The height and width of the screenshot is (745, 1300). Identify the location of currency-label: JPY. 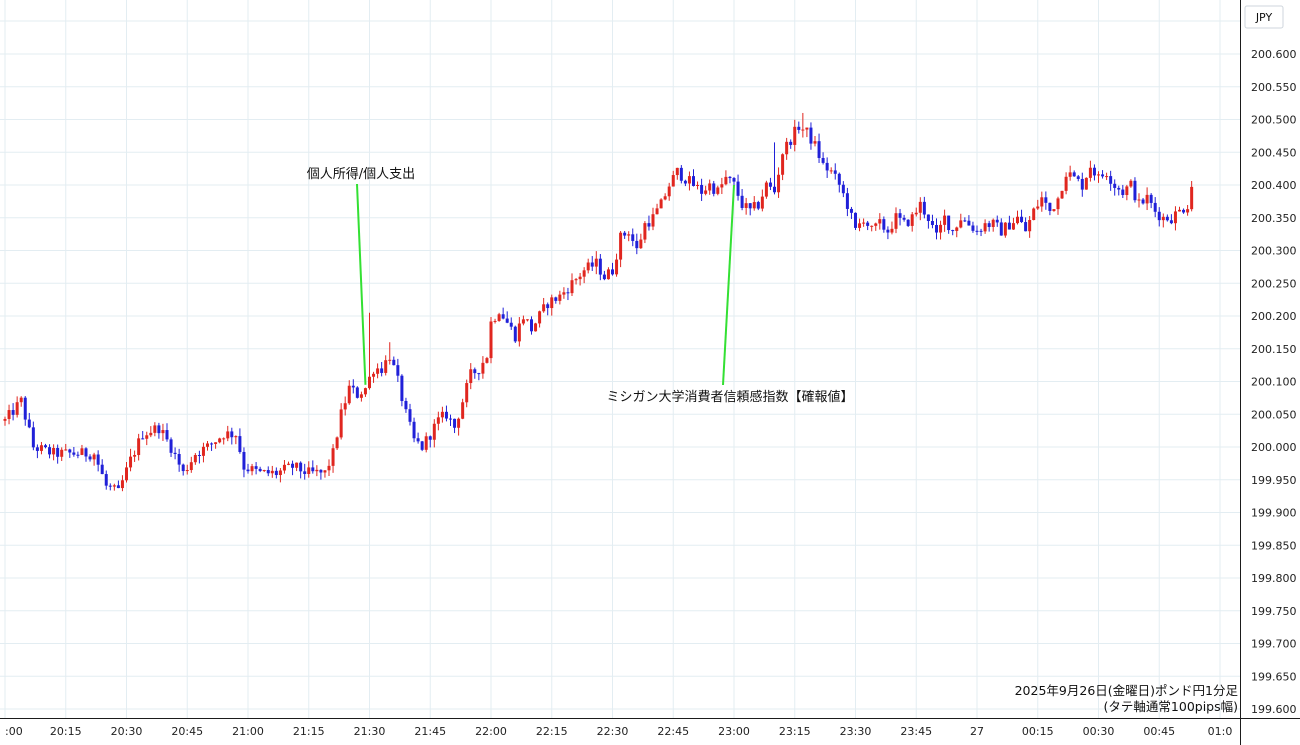
(1264, 17).